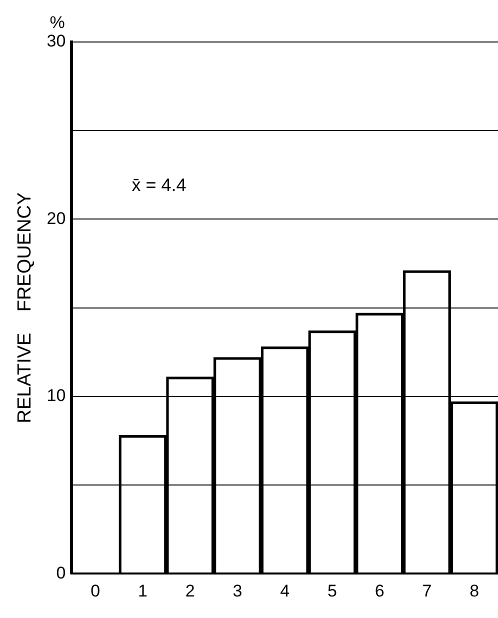 The image size is (498, 618). I want to click on x-tick-label: 3, so click(237, 590).